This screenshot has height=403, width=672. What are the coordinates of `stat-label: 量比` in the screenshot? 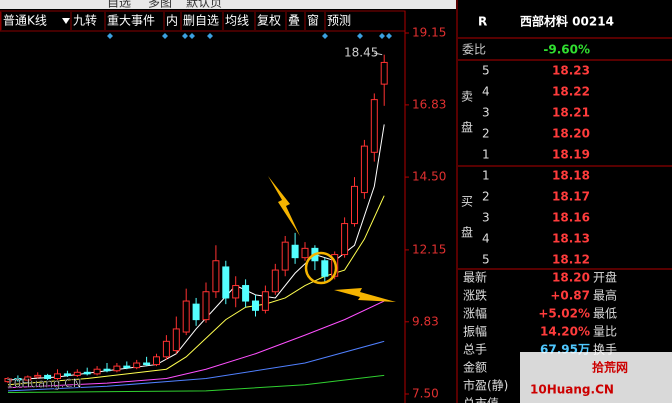 It's located at (605, 332).